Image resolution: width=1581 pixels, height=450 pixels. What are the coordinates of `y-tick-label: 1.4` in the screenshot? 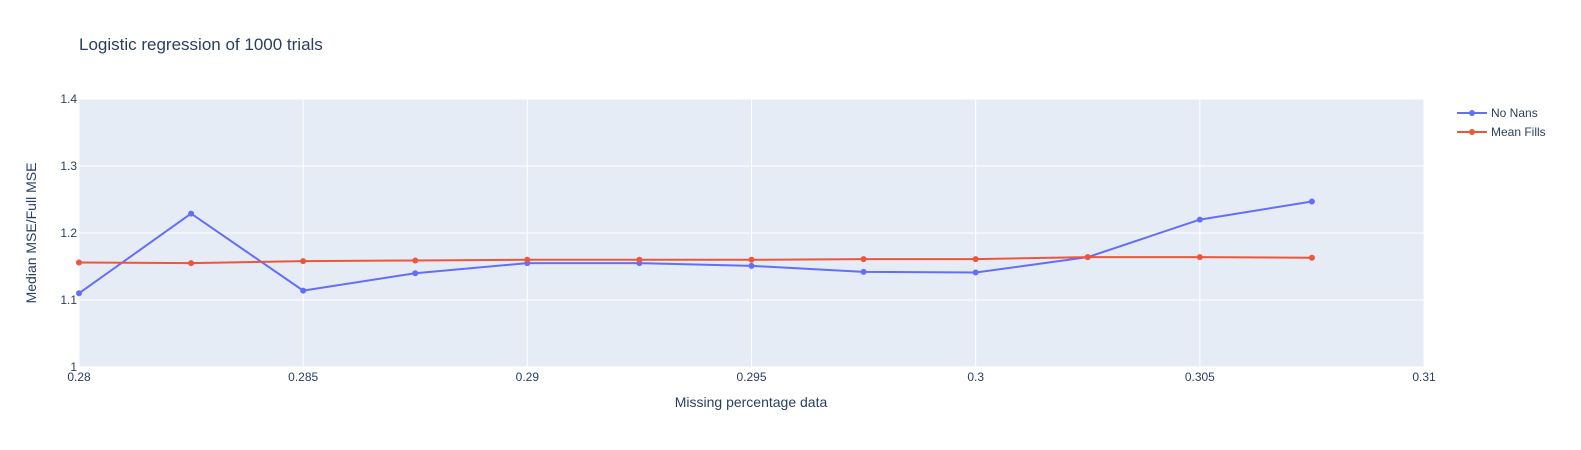 It's located at (68, 99).